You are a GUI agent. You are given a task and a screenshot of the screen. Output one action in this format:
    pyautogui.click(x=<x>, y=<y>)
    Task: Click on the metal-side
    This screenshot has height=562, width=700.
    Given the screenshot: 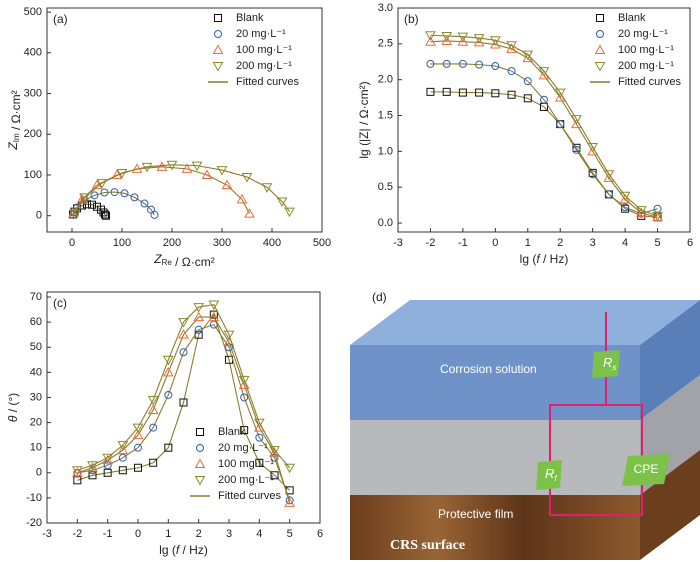 What is the action you would take?
    pyautogui.click(x=670, y=505)
    